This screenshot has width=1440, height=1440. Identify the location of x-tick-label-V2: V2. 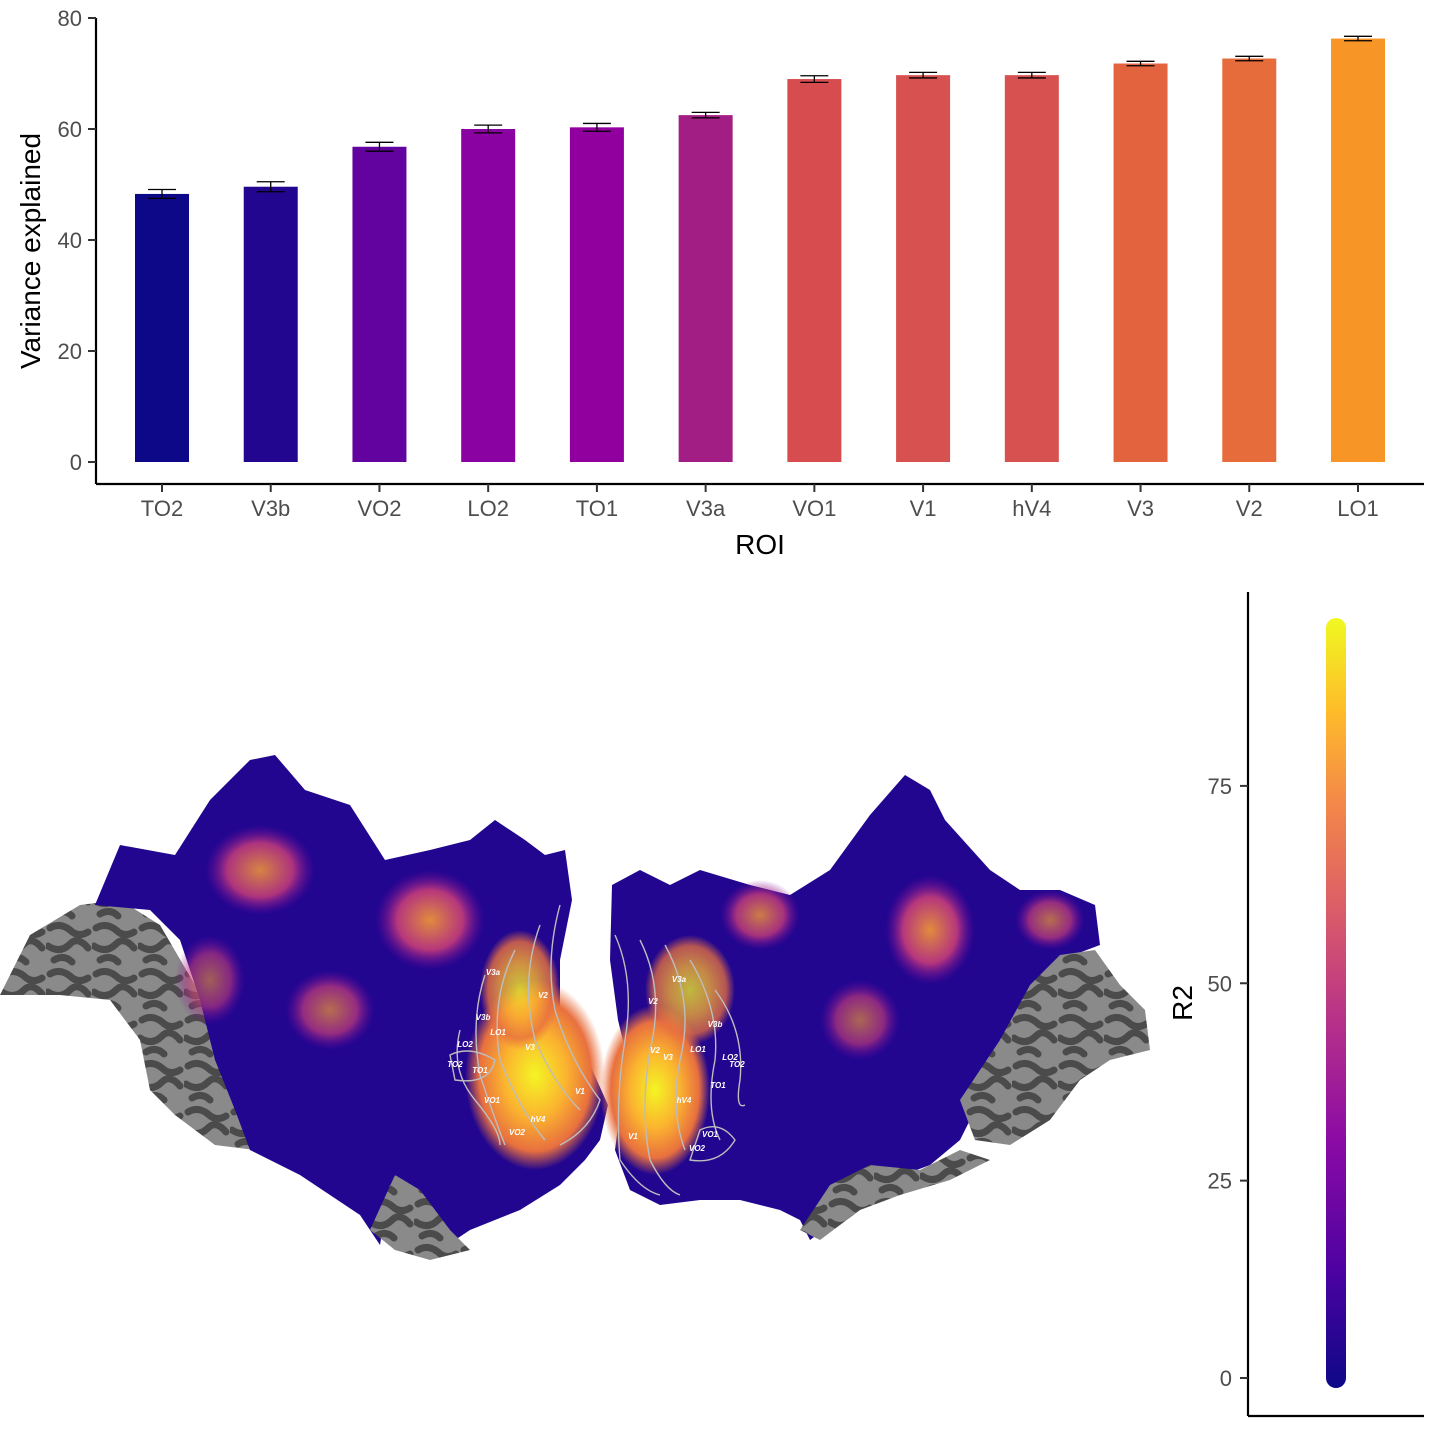
(1249, 508).